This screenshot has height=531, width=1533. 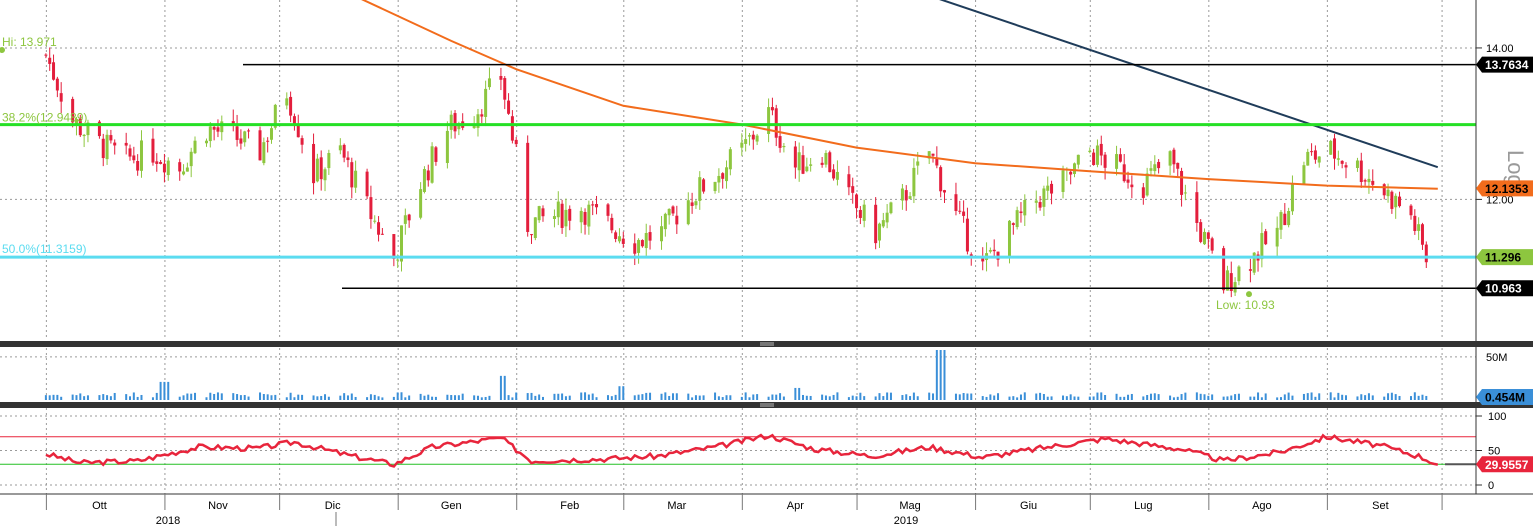 I want to click on low-label: Low: 10.93, so click(x=1245, y=305).